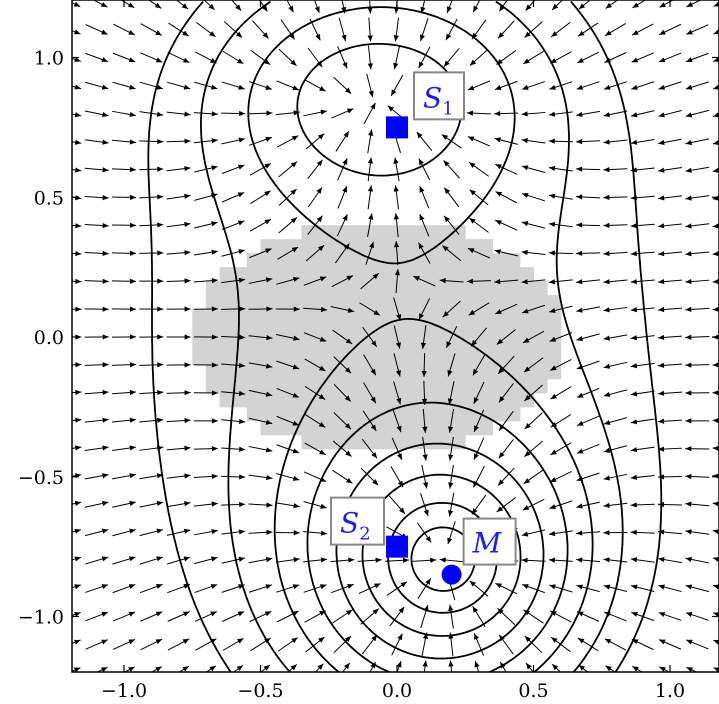 Image resolution: width=719 pixels, height=704 pixels. I want to click on svg-text: S2, so click(355, 526).